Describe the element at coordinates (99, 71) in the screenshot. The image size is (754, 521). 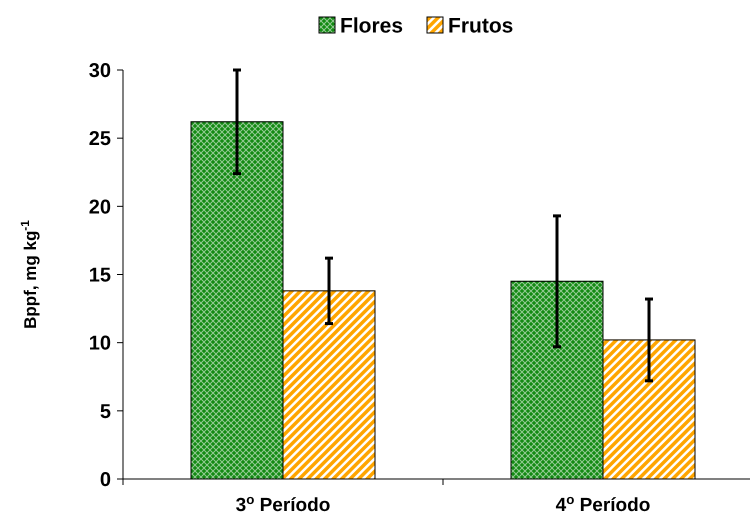
I see `y-tick-label: 30` at that location.